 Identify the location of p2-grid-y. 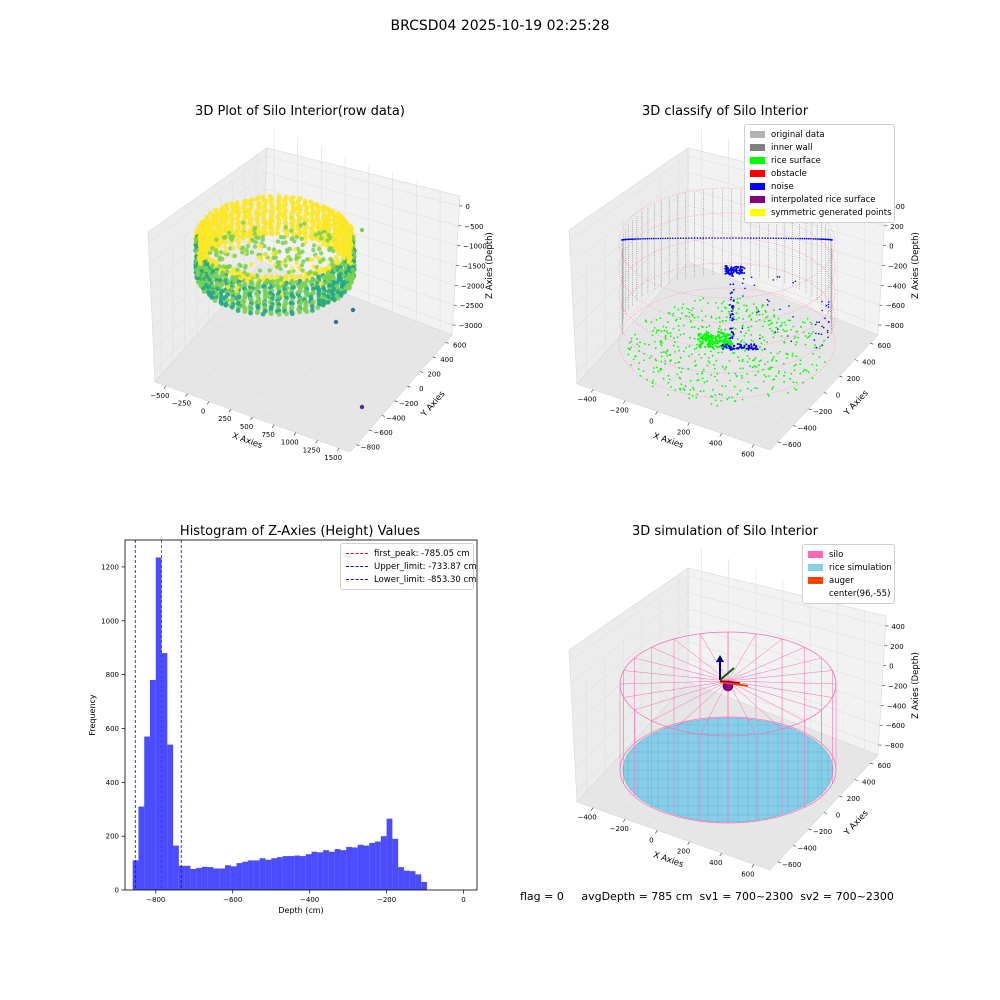
(646, 328).